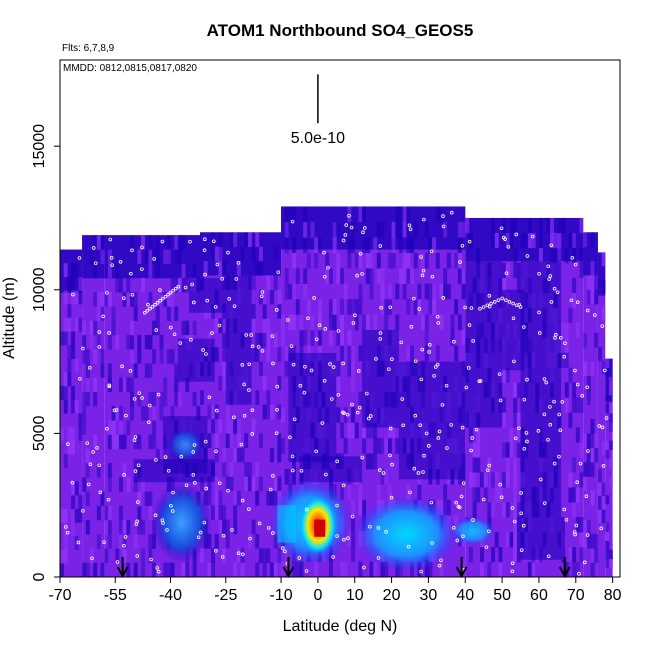 This screenshot has height=650, width=650. Describe the element at coordinates (286, 524) in the screenshot. I see `feature-west-cyan` at that location.